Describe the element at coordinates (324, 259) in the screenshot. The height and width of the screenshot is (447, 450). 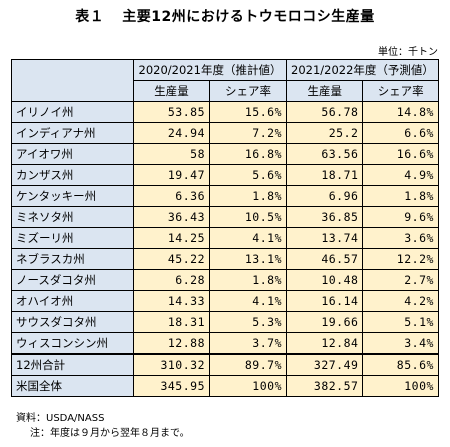
I see `production-2021-cell: 46.57` at that location.